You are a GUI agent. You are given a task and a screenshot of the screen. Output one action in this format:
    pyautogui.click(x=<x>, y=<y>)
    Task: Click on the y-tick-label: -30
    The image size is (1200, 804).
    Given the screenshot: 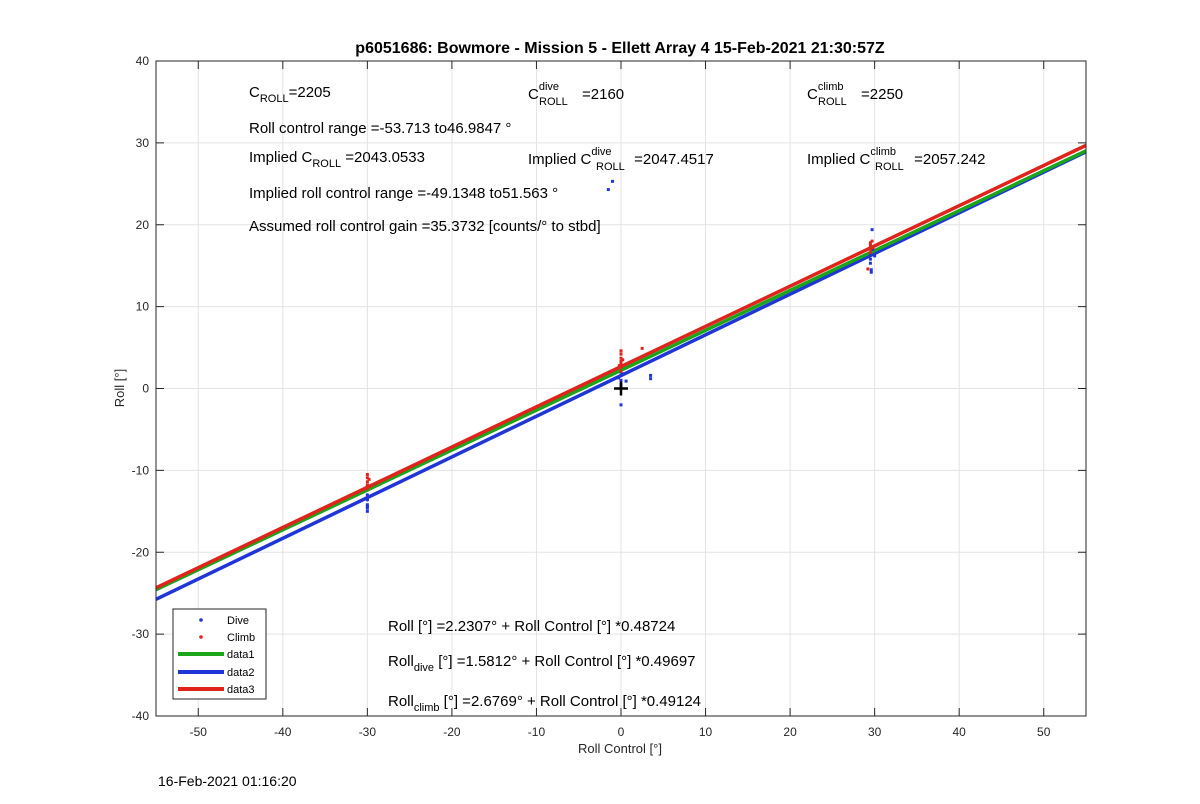 What is the action you would take?
    pyautogui.click(x=141, y=634)
    